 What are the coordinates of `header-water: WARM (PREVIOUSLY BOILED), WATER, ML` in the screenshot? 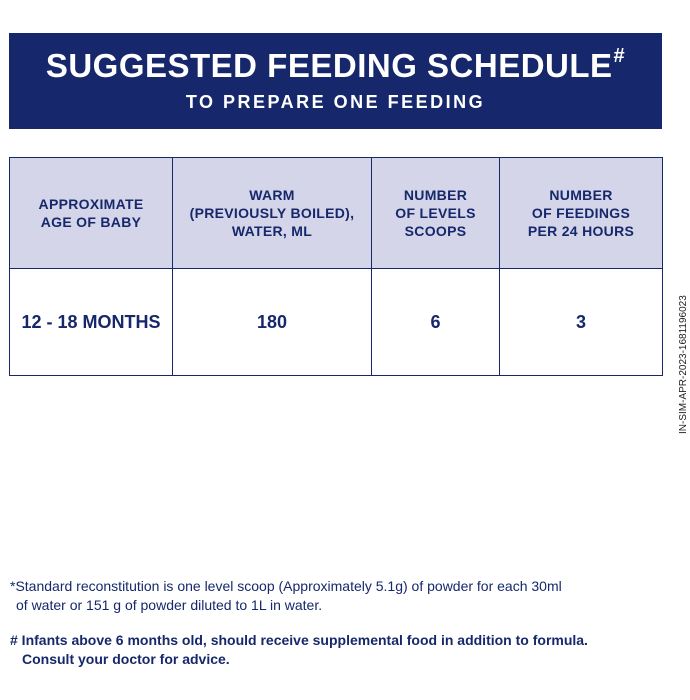 It's located at (272, 213).